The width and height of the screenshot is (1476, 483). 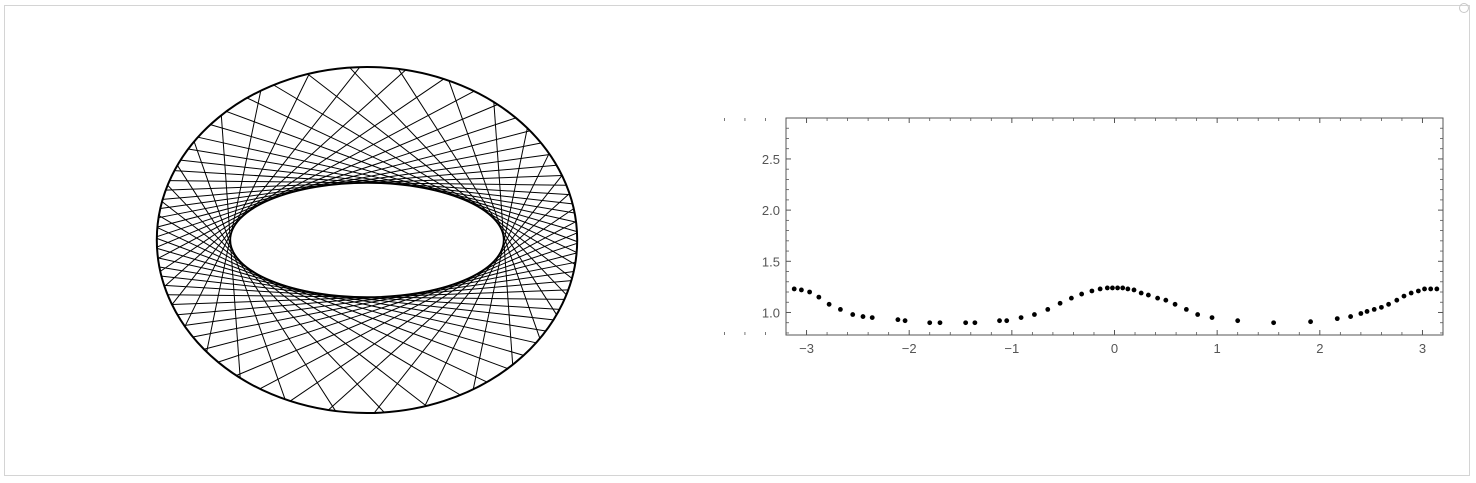 What do you see at coordinates (771, 261) in the screenshot?
I see `y-tick-label: 1.5` at bounding box center [771, 261].